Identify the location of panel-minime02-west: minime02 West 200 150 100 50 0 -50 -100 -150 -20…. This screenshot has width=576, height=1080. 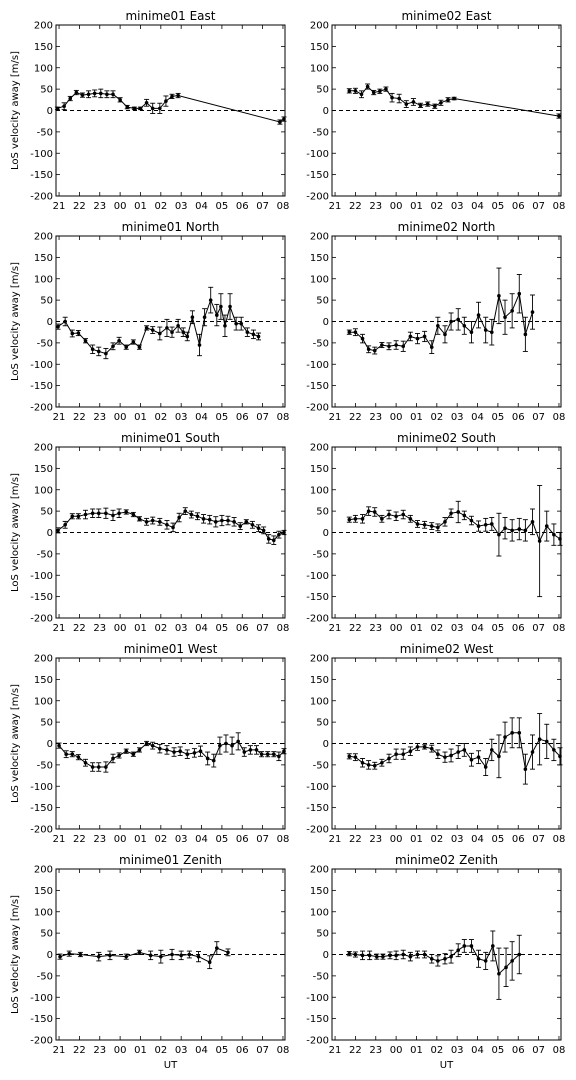
(435, 743).